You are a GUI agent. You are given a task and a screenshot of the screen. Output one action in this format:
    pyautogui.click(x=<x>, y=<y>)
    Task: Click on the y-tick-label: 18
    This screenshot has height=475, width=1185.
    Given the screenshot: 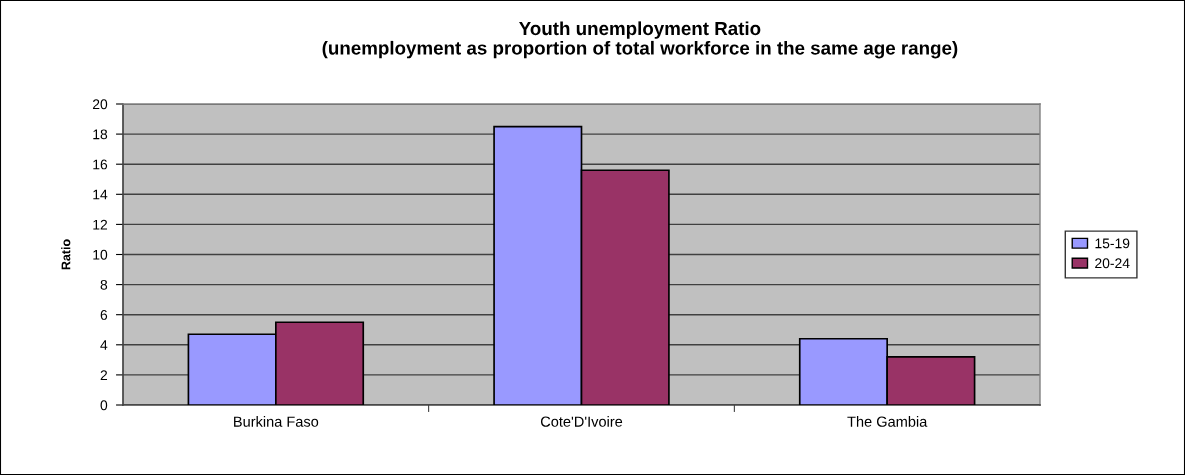 What is the action you would take?
    pyautogui.click(x=100, y=134)
    